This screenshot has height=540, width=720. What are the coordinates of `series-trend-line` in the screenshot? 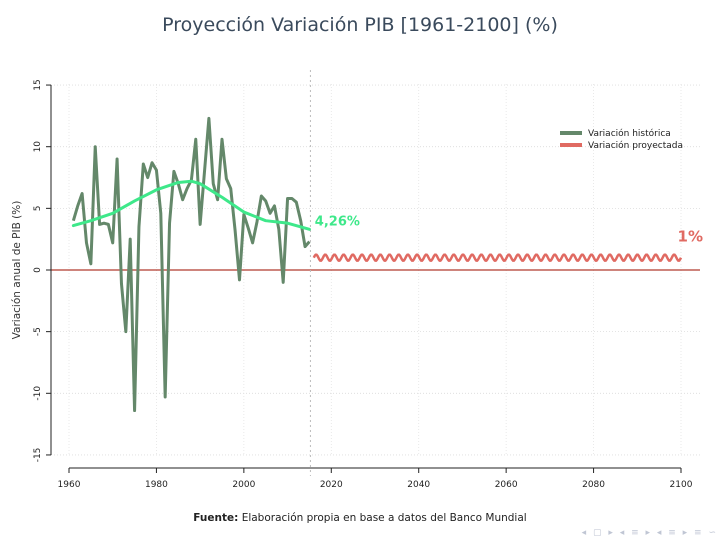 It's located at (191, 205).